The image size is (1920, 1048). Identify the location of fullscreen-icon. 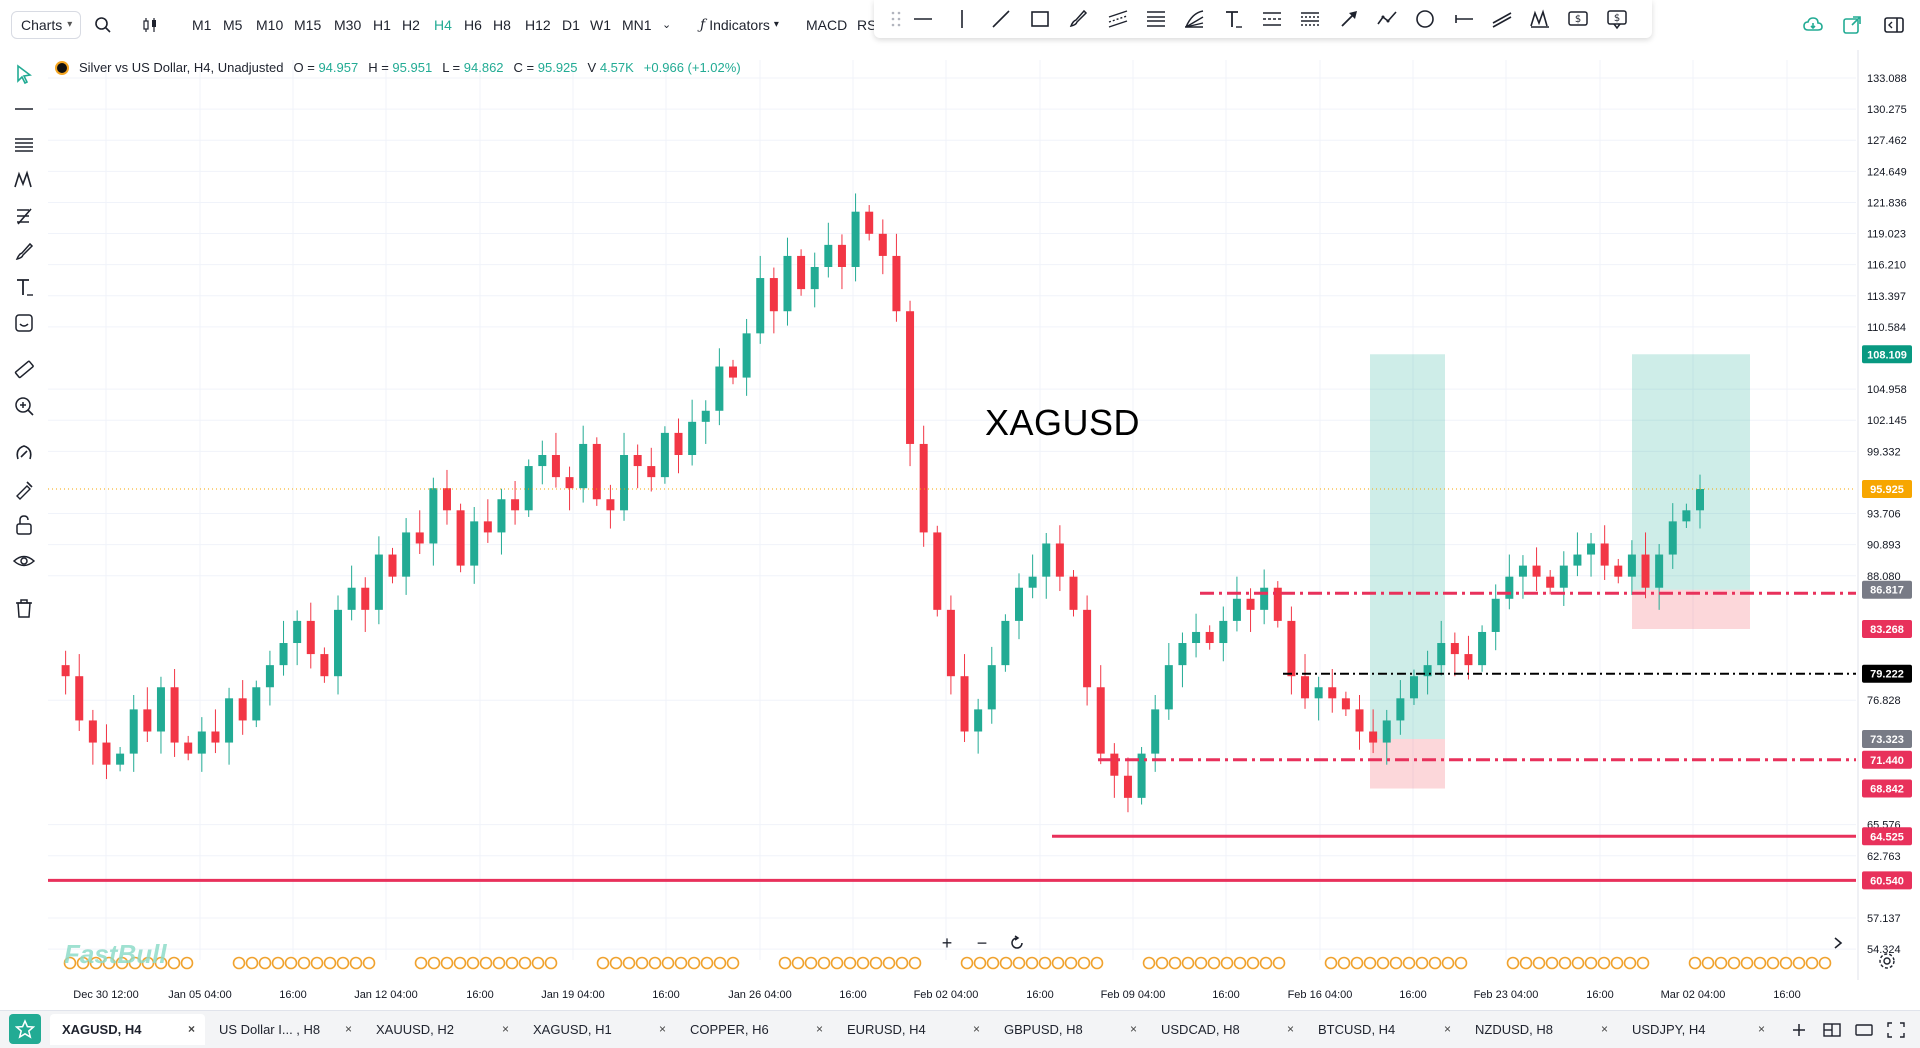
(1896, 1030).